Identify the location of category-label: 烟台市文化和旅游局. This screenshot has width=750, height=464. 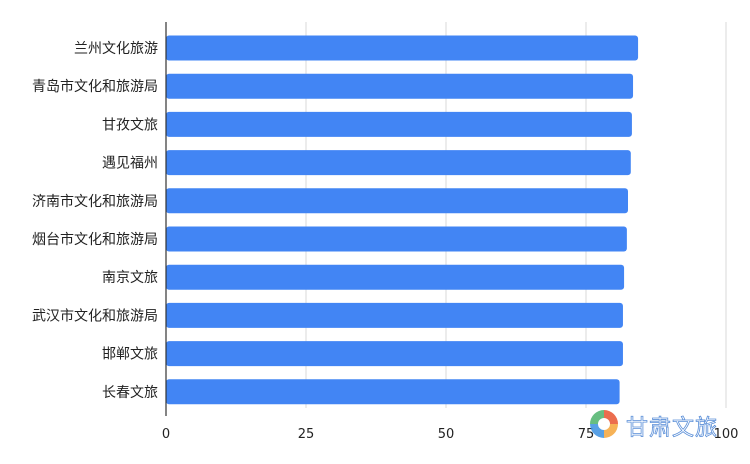
(95, 239).